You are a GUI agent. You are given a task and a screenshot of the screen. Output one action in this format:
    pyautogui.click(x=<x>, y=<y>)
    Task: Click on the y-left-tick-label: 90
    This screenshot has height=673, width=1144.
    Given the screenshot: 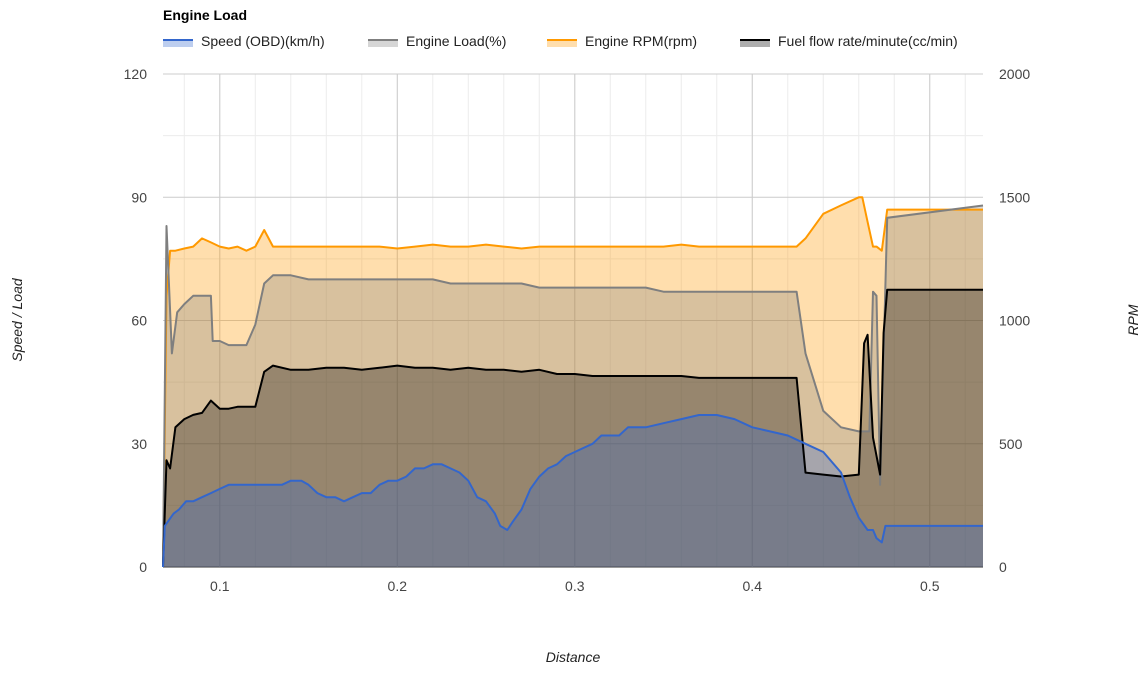 What is the action you would take?
    pyautogui.click(x=139, y=197)
    